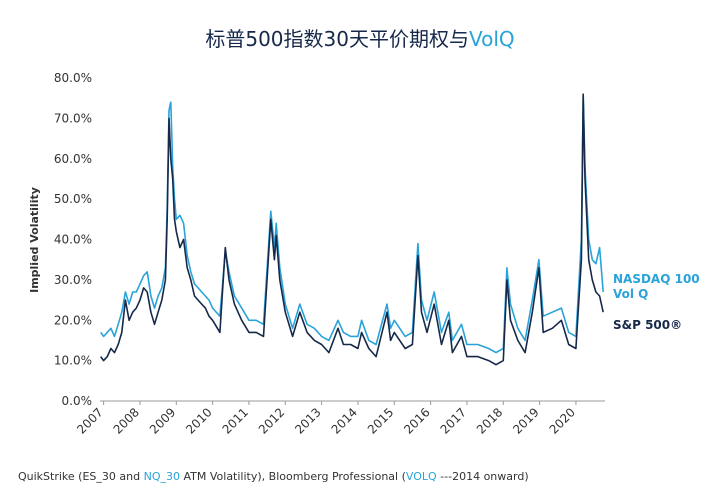  What do you see at coordinates (162, 476) in the screenshot?
I see `source-part: NQ_30` at bounding box center [162, 476].